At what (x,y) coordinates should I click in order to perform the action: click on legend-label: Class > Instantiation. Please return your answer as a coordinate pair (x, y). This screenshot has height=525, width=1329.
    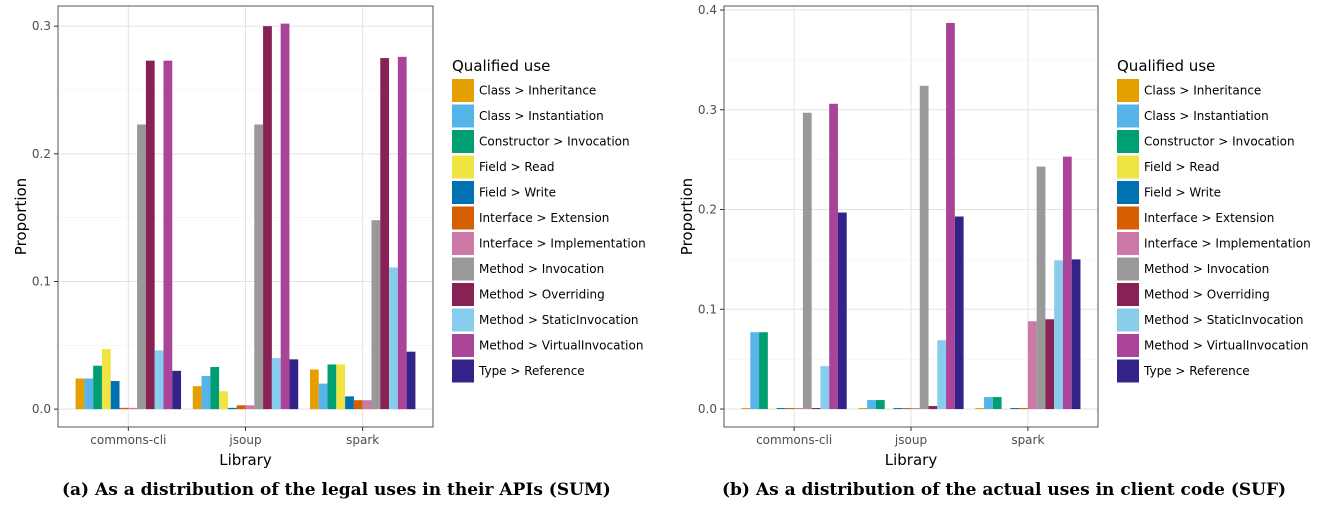
    Looking at the image, I should click on (1206, 116).